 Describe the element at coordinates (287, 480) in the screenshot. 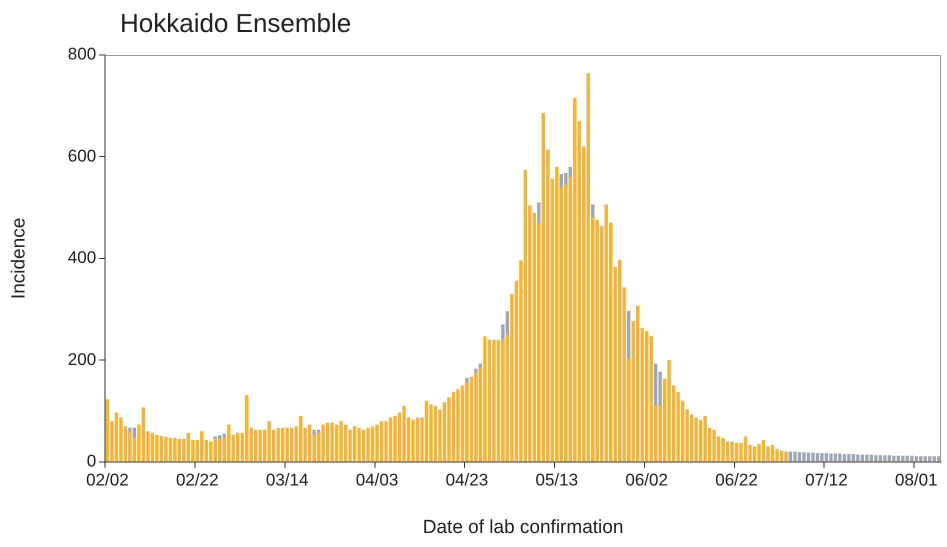

I see `x-tick-label: 03/14` at that location.